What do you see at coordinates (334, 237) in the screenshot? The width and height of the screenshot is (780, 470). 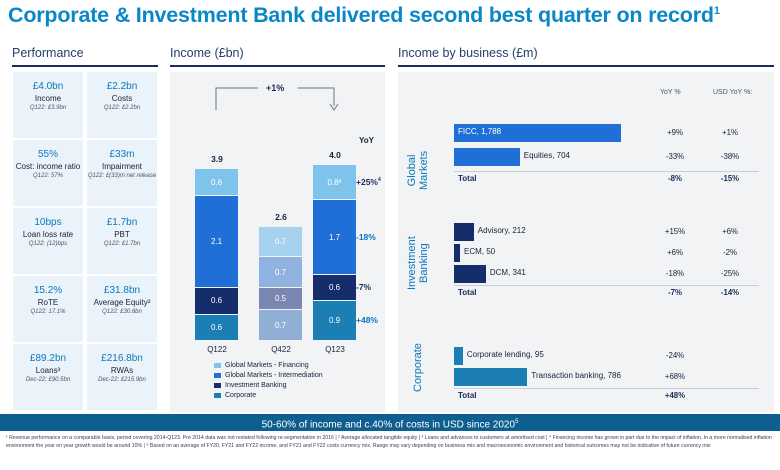 I see `bar-segment: 1.7` at bounding box center [334, 237].